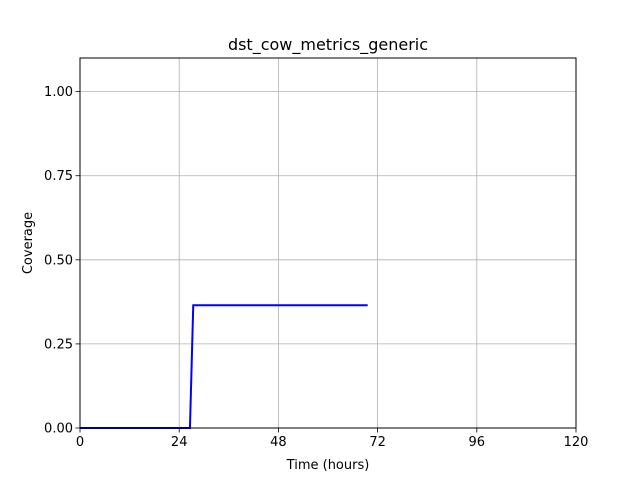 This screenshot has width=640, height=480. What do you see at coordinates (58, 176) in the screenshot?
I see `y-tick-label: 0.75` at bounding box center [58, 176].